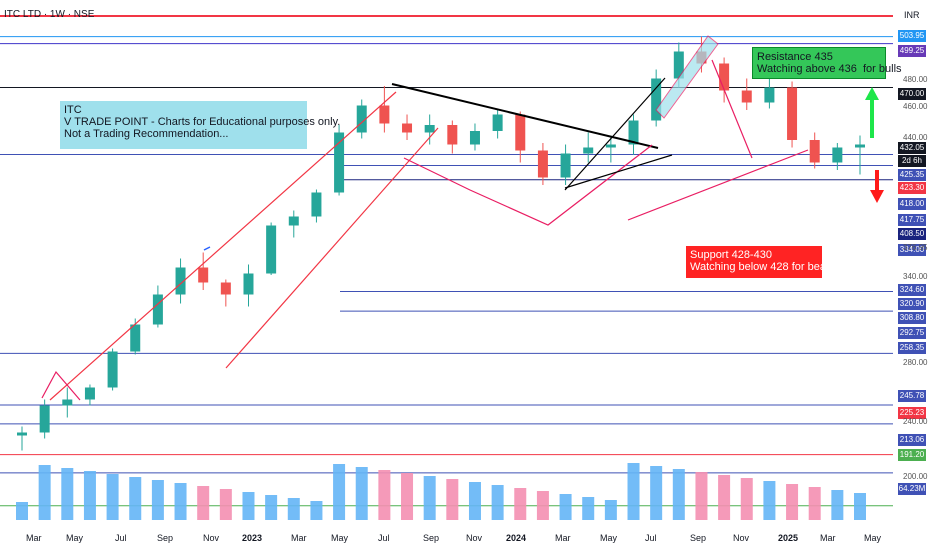  I want to click on price-label: 191.20, so click(912, 455).